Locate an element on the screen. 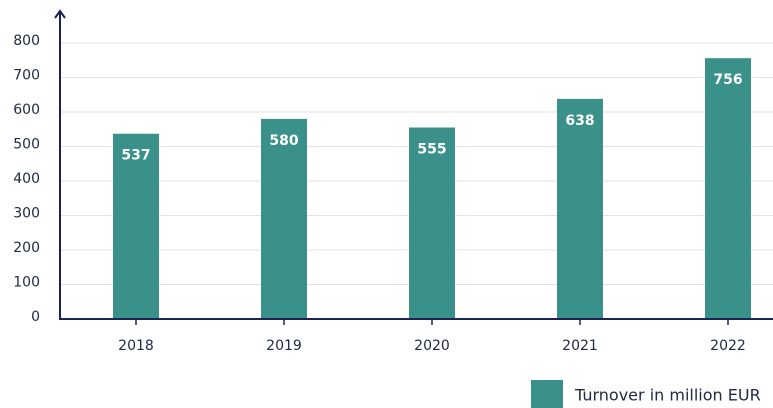 This screenshot has width=773, height=408. legend-label: Turnover in million EUR is located at coordinates (667, 395).